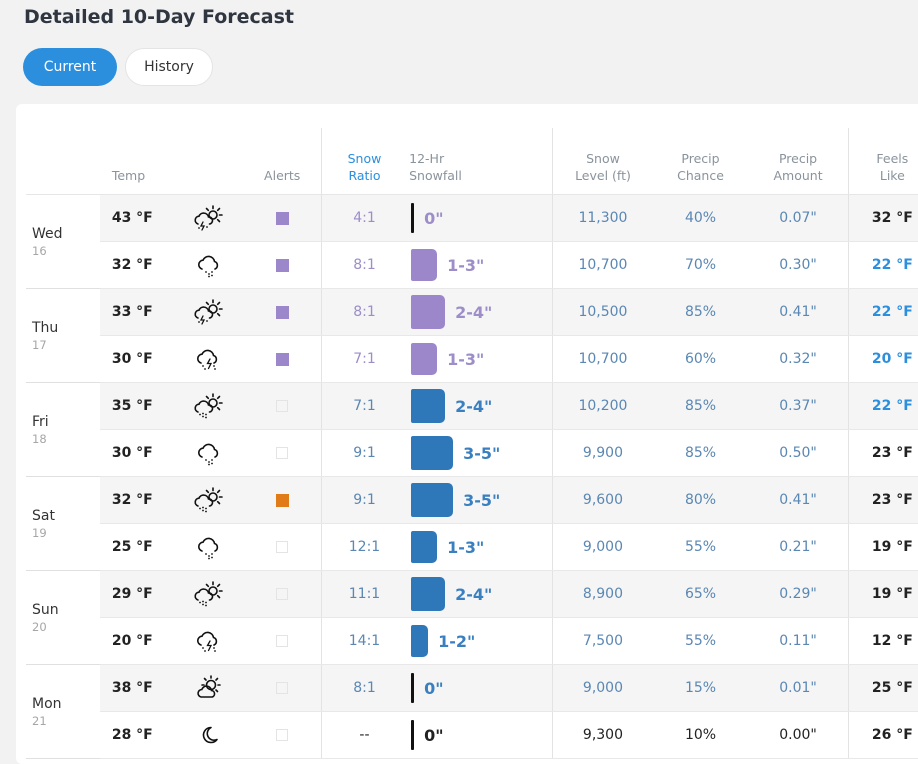 This screenshot has height=764, width=918. Describe the element at coordinates (45, 609) in the screenshot. I see `day-name: Sun` at that location.